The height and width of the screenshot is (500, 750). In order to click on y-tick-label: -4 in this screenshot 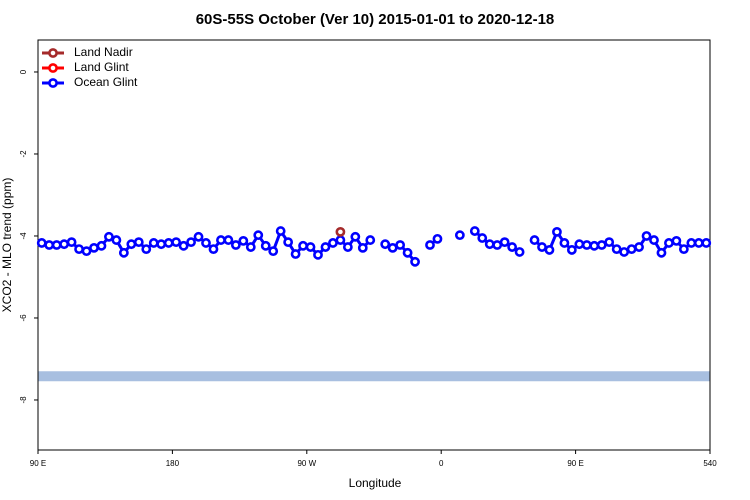, I will do `click(23, 236)`.